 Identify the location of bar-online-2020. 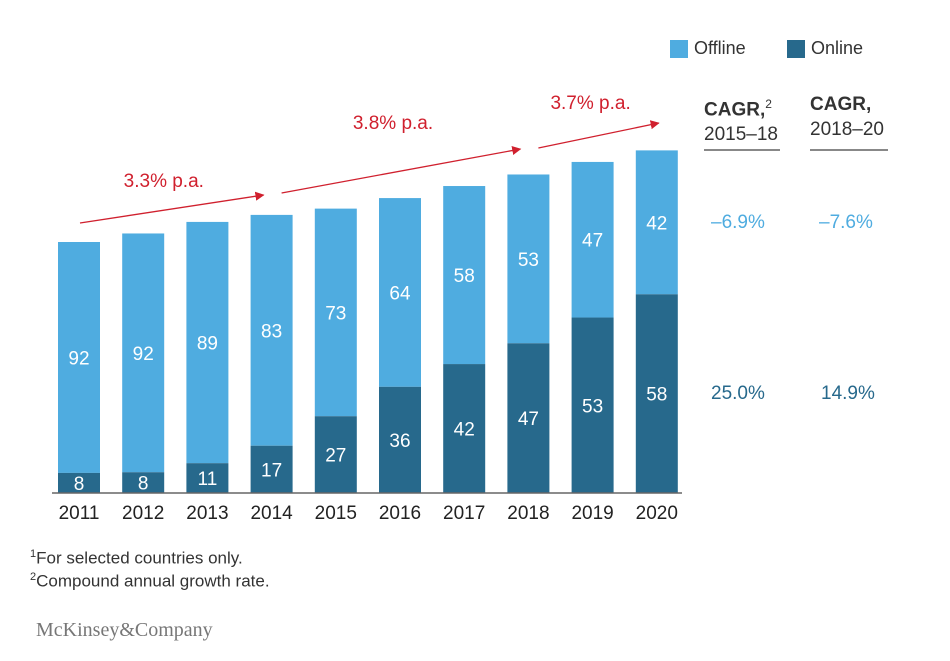
(656, 393).